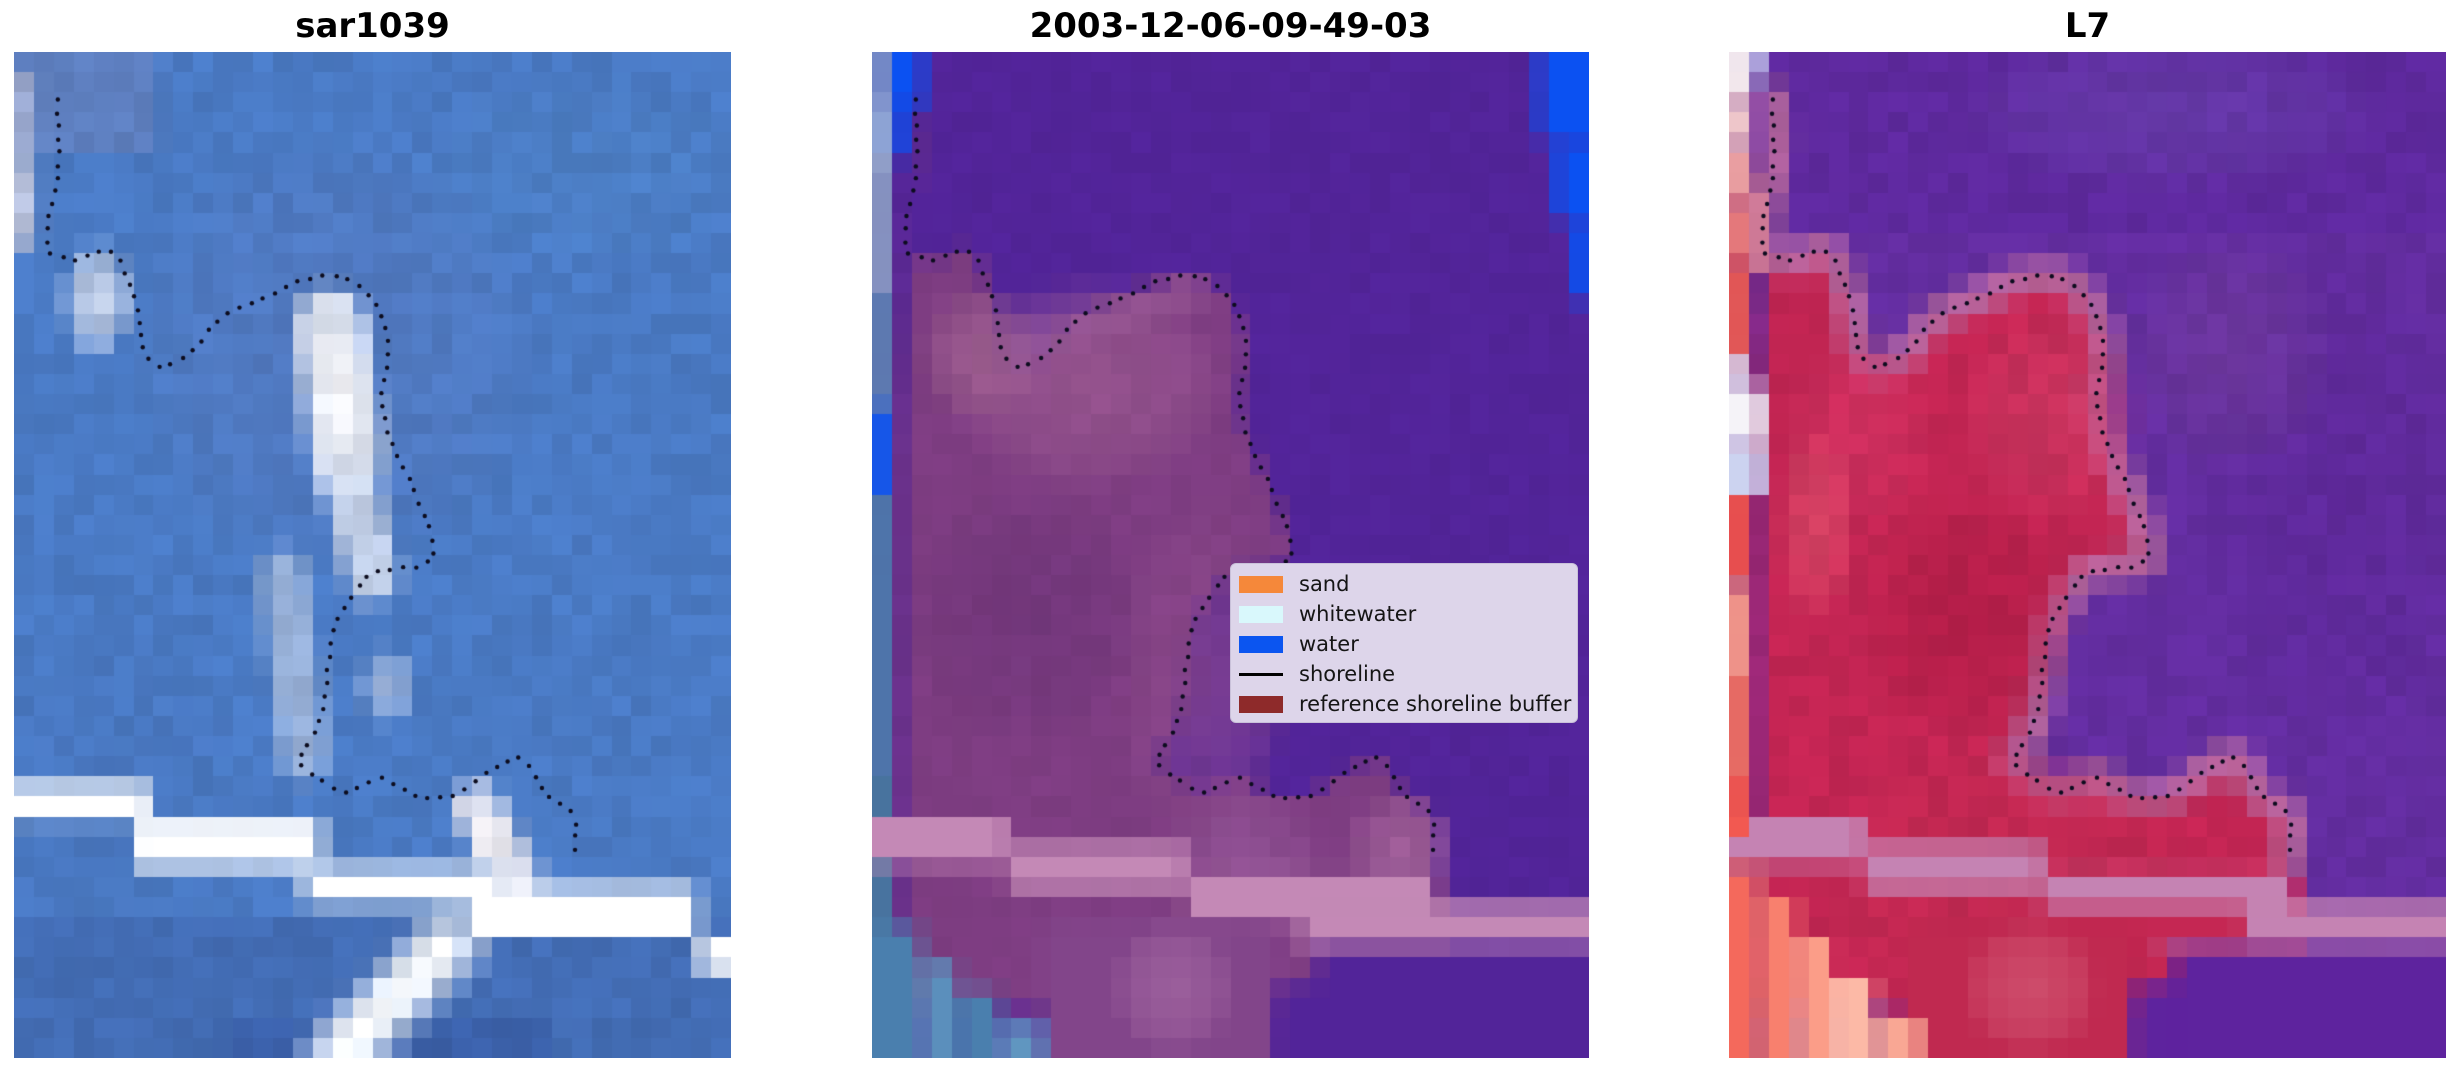  I want to click on panel-title-l7: L7, so click(2087, 26).